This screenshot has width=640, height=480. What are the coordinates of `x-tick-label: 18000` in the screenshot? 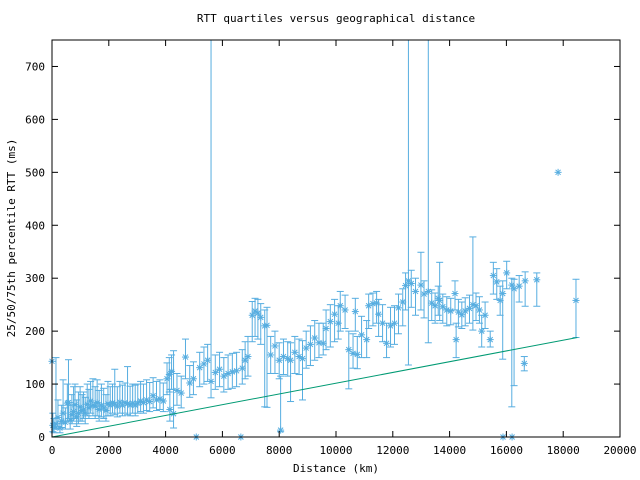 It's located at (563, 450).